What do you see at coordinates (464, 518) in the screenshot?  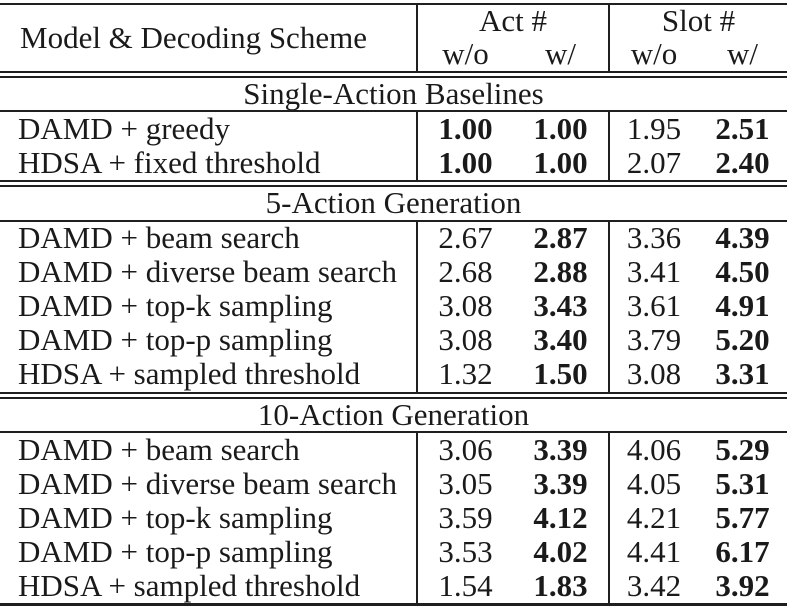 I see `act-without-value: 3.59` at bounding box center [464, 518].